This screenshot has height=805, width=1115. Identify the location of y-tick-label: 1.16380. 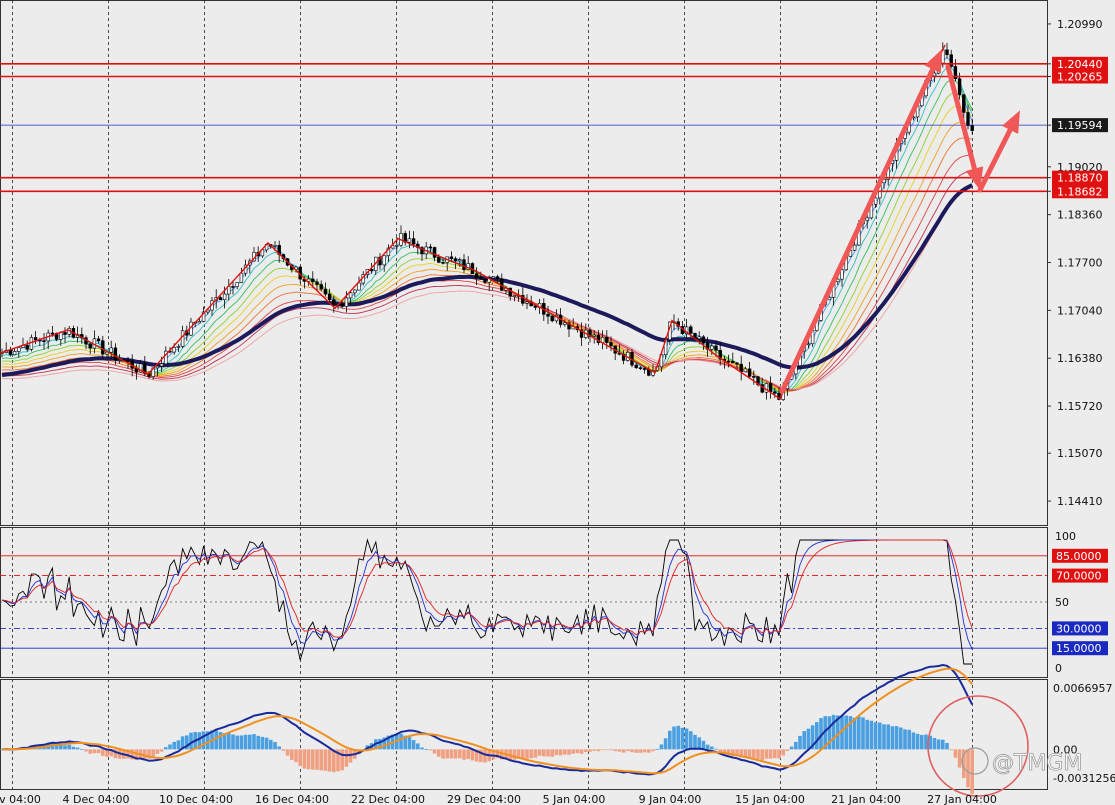
(1080, 358).